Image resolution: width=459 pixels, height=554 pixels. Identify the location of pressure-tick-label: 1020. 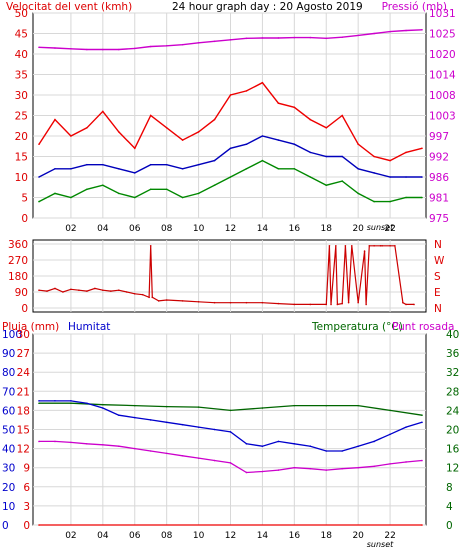
(442, 55).